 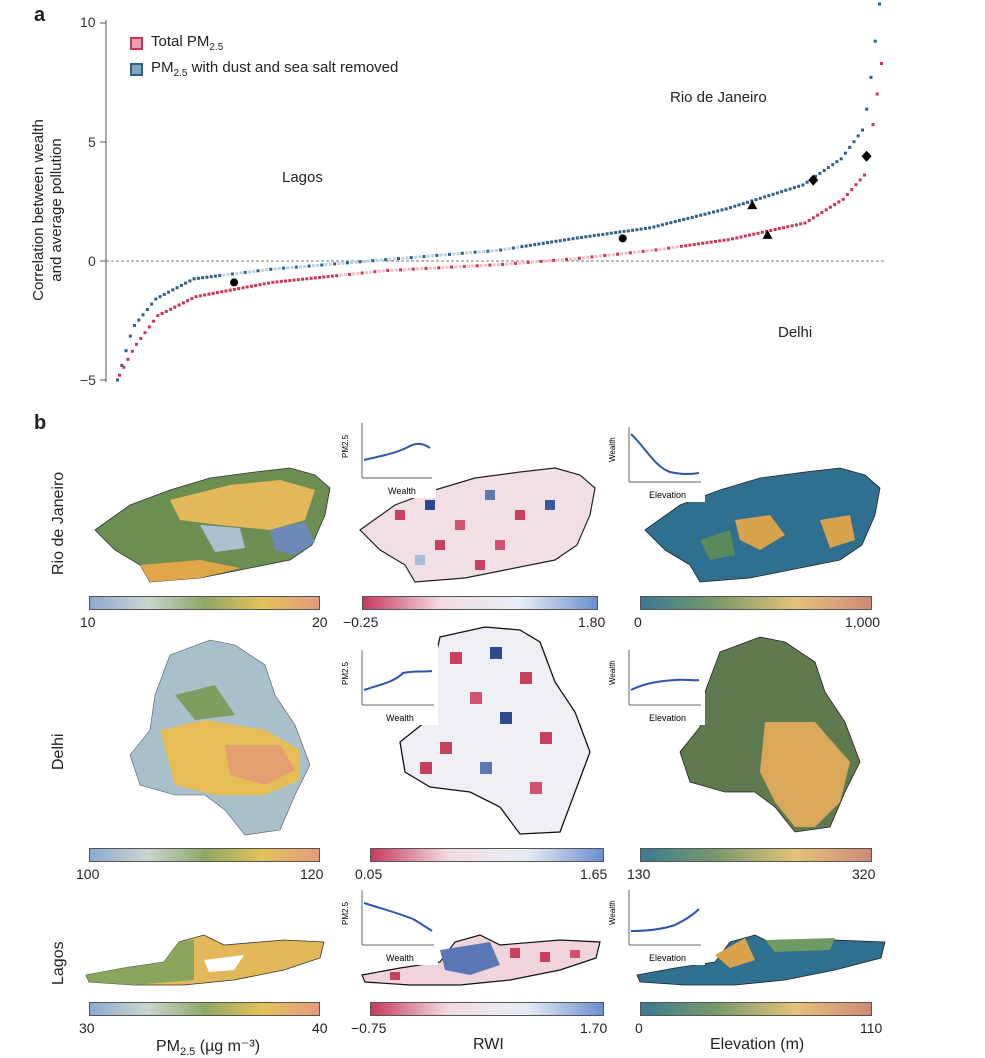 I want to click on y-tick-label-0: 0, so click(x=92, y=261).